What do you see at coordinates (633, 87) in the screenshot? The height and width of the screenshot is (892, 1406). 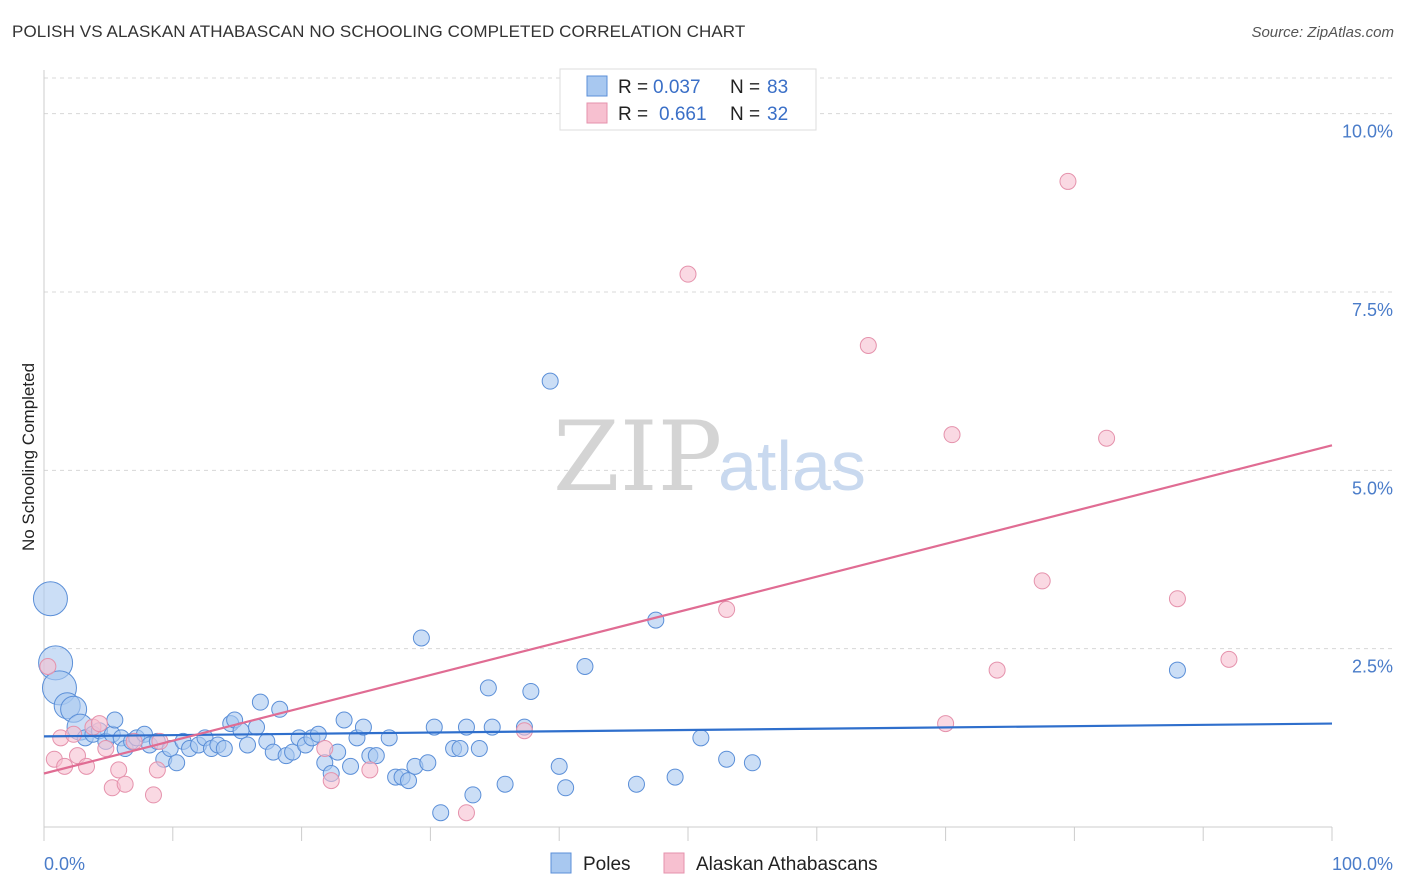 I see `legend-r-label-poles: R =` at bounding box center [633, 87].